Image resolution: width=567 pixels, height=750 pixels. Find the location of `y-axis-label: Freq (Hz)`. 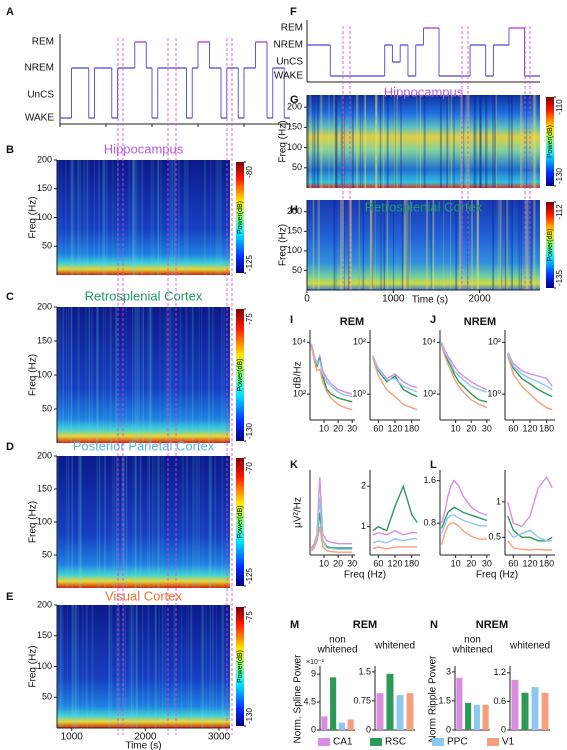

y-axis-label: Freq (Hz) is located at coordinates (283, 141).